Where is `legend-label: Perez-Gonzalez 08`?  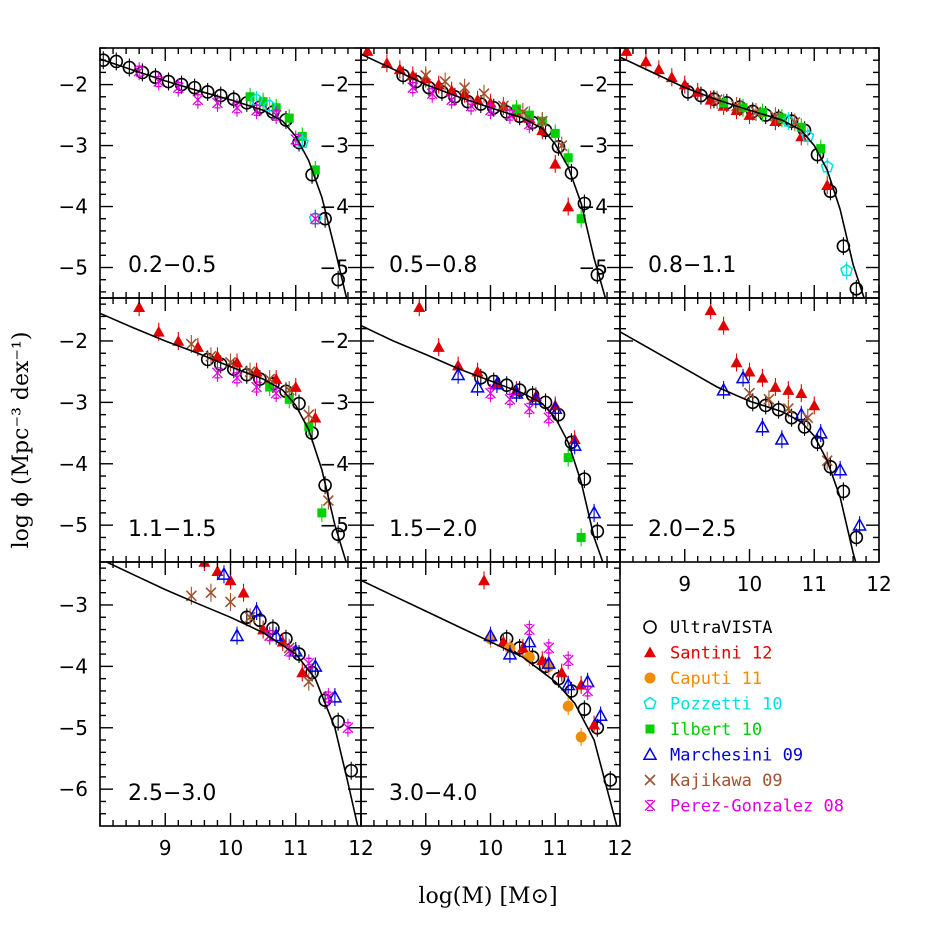 legend-label: Perez-Gonzalez 08 is located at coordinates (757, 807).